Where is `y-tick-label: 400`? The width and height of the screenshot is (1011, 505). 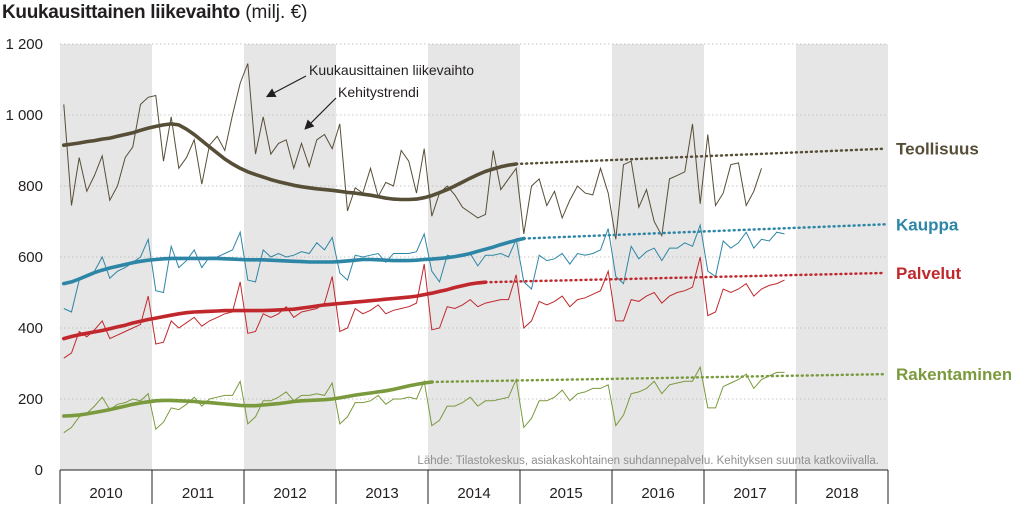 y-tick-label: 400 is located at coordinates (30, 328).